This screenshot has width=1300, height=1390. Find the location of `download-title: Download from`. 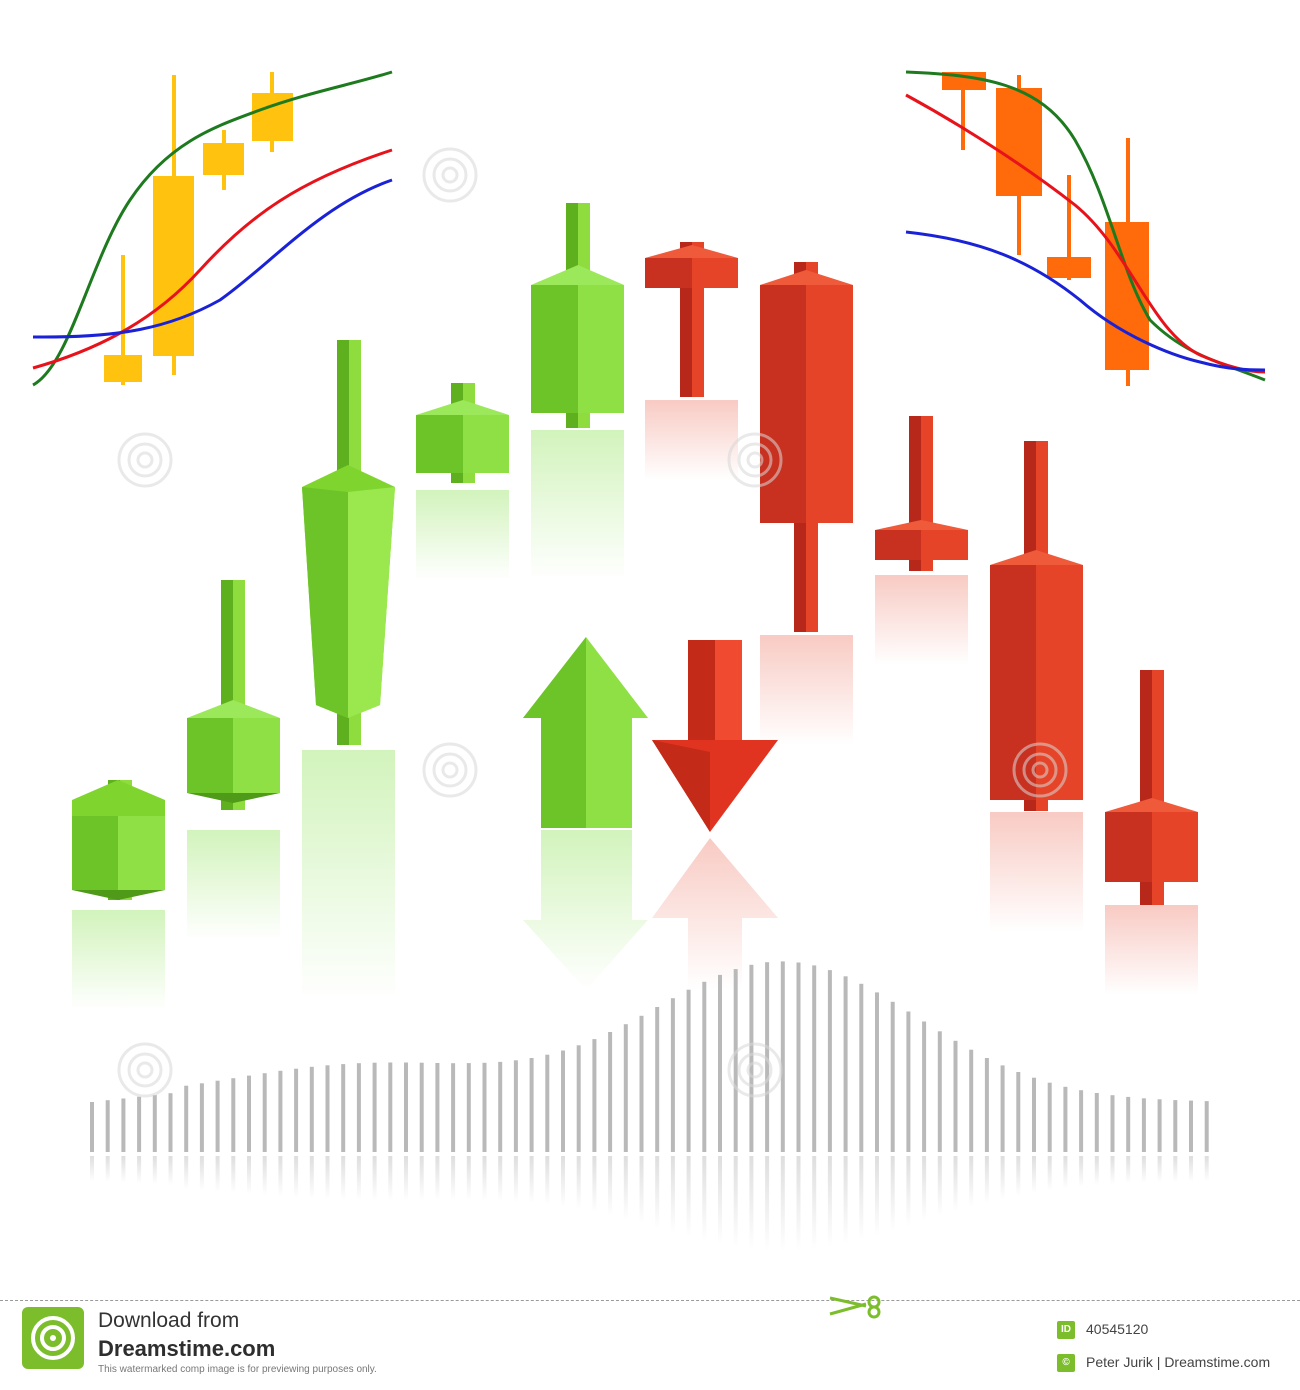

download-title: Download from is located at coordinates (169, 1320).